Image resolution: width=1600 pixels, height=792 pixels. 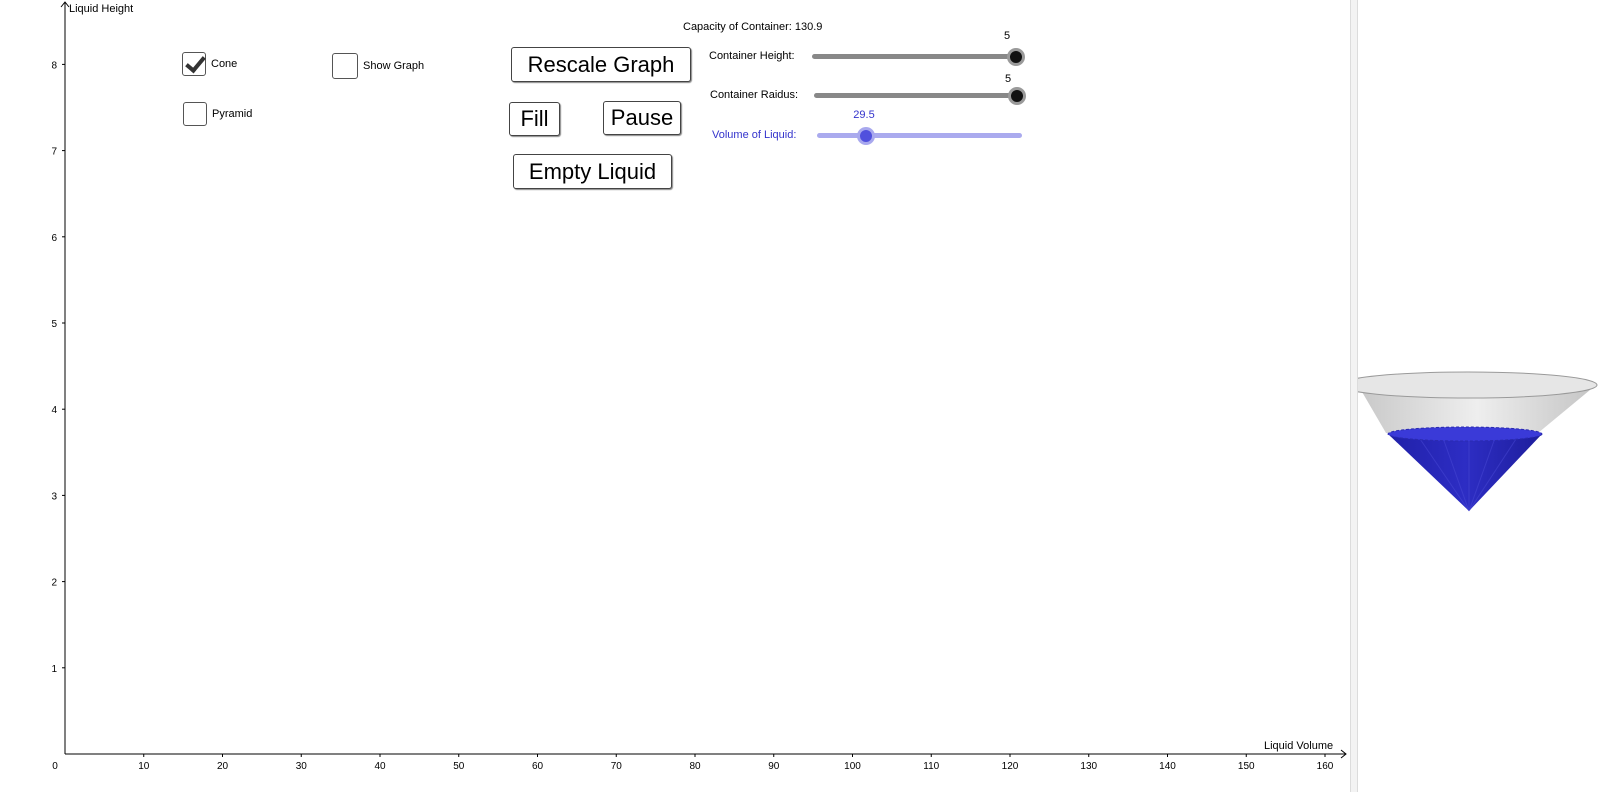 I want to click on volume-value: 29.5, so click(x=864, y=115).